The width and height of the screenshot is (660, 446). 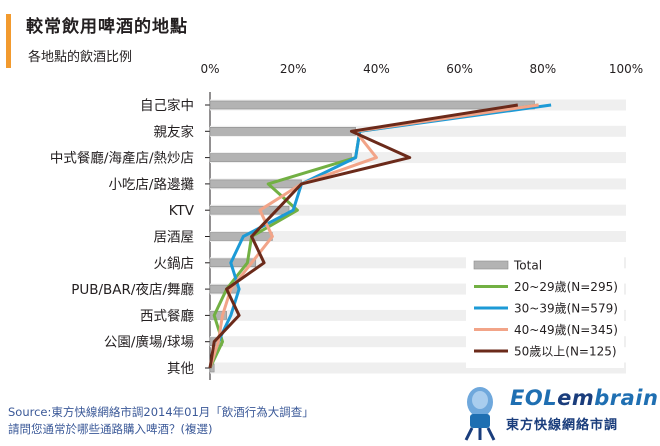 What do you see at coordinates (480, 414) in the screenshot?
I see `mascot-icon` at bounding box center [480, 414].